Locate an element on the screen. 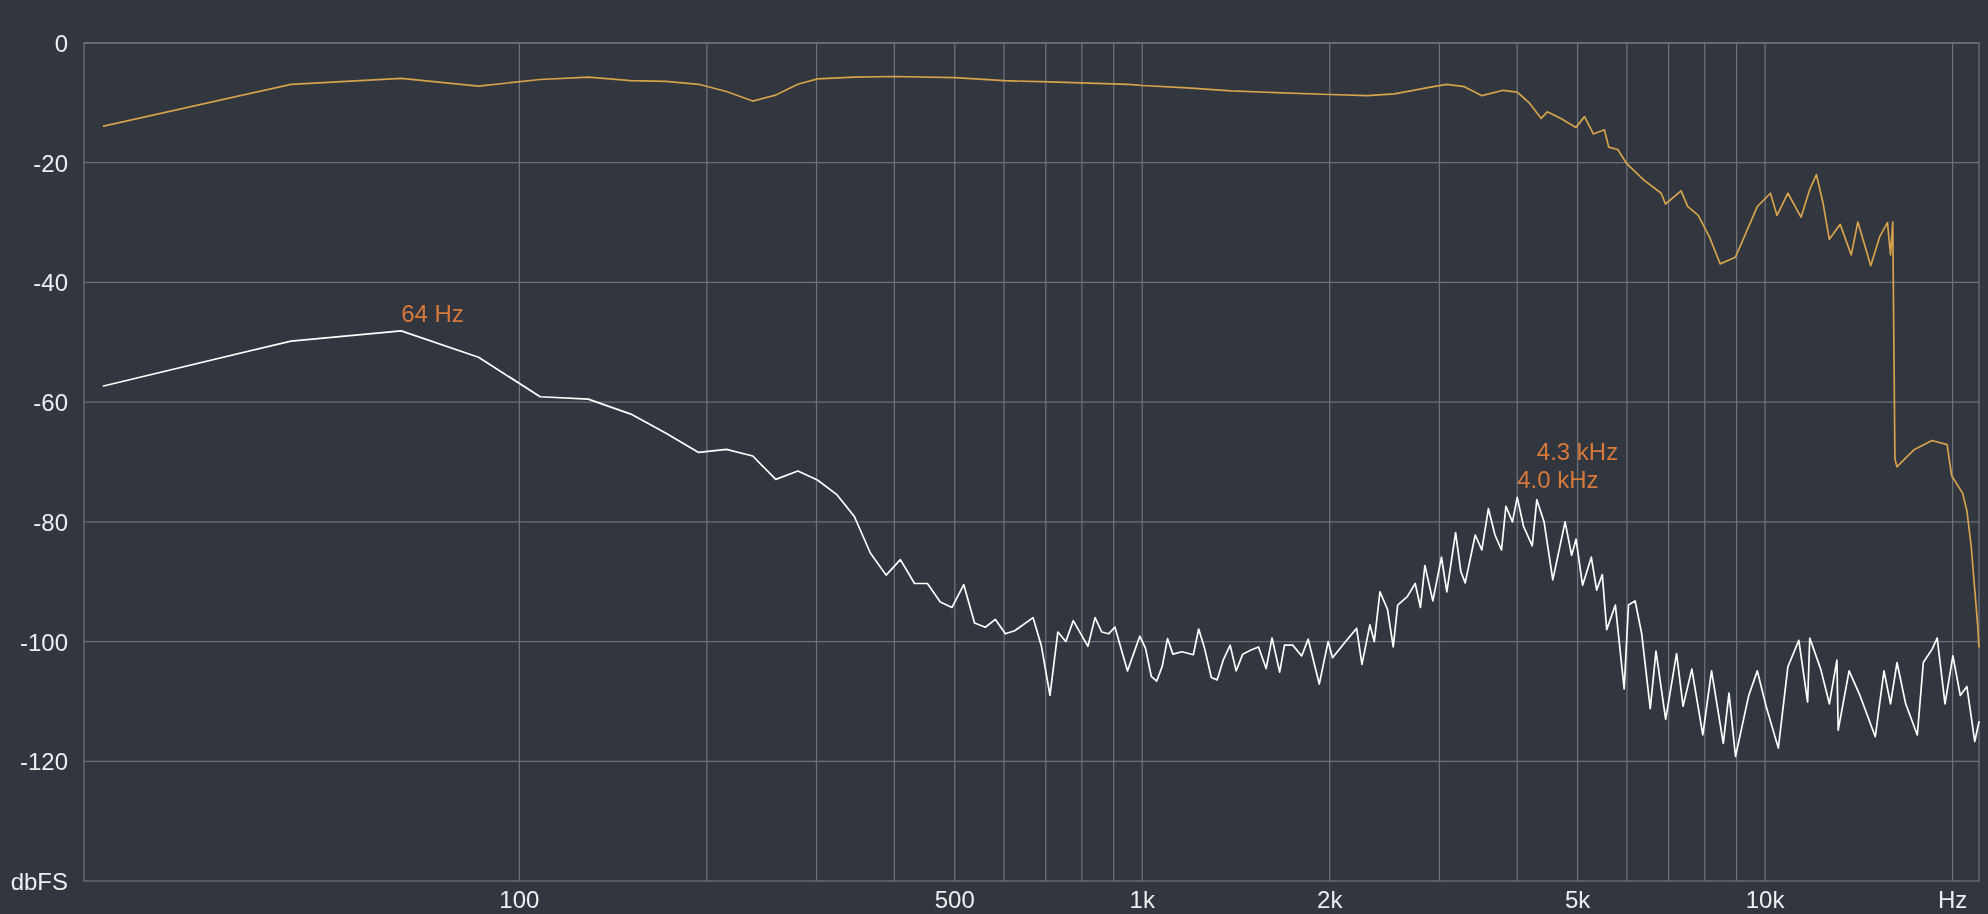 The width and height of the screenshot is (1988, 914). x-tick-label: 2k is located at coordinates (1330, 899).